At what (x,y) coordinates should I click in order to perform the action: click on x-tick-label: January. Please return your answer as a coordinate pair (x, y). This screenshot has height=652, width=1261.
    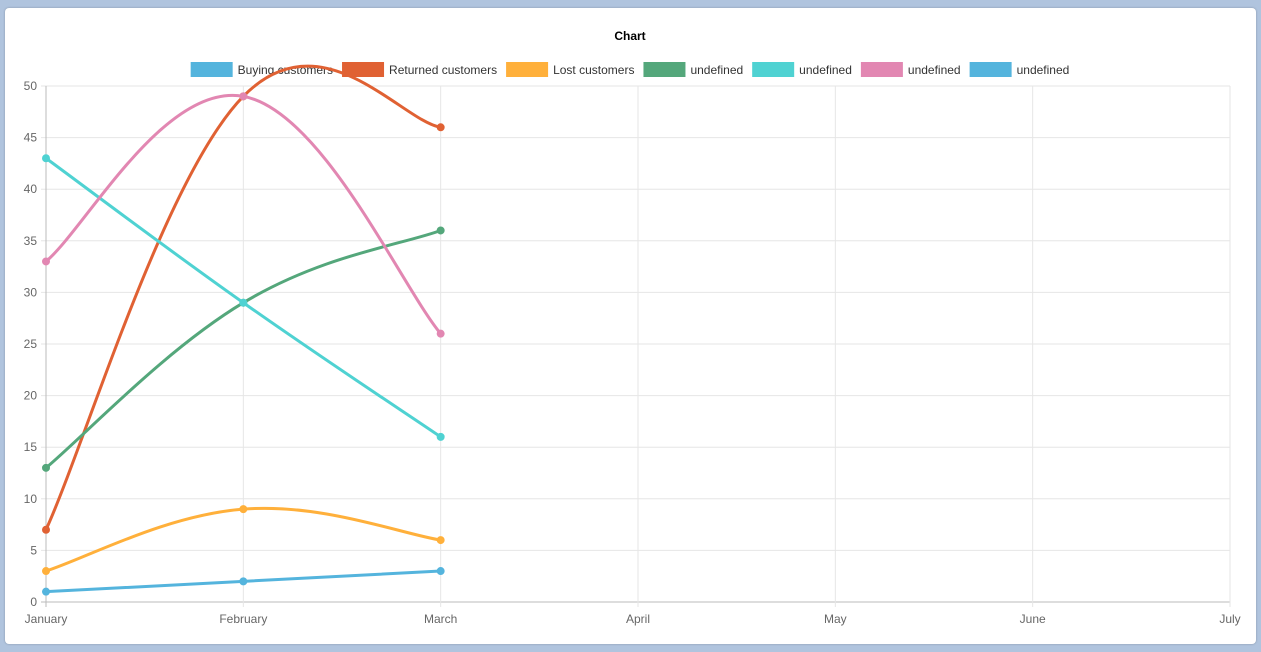
    Looking at the image, I should click on (46, 619).